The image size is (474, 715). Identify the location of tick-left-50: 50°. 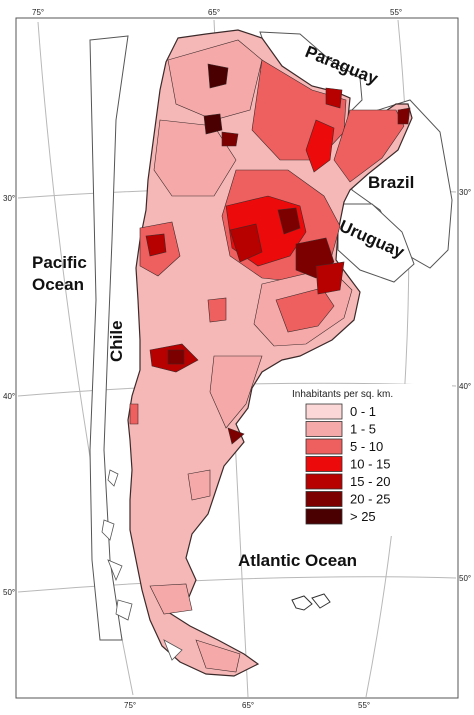
(9, 592).